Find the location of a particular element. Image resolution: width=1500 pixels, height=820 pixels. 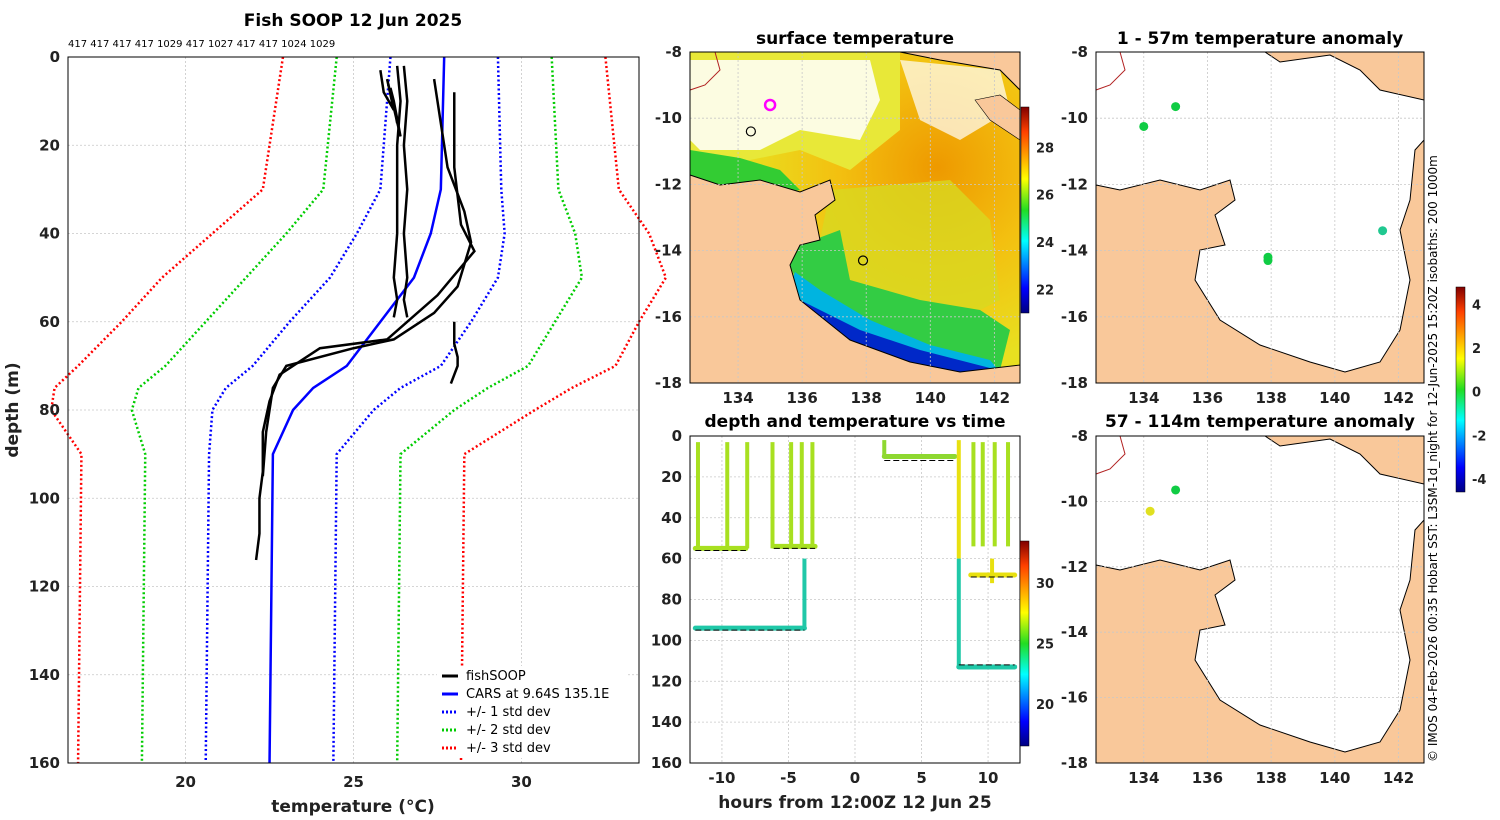

profile-std2-lower is located at coordinates (234, 410).